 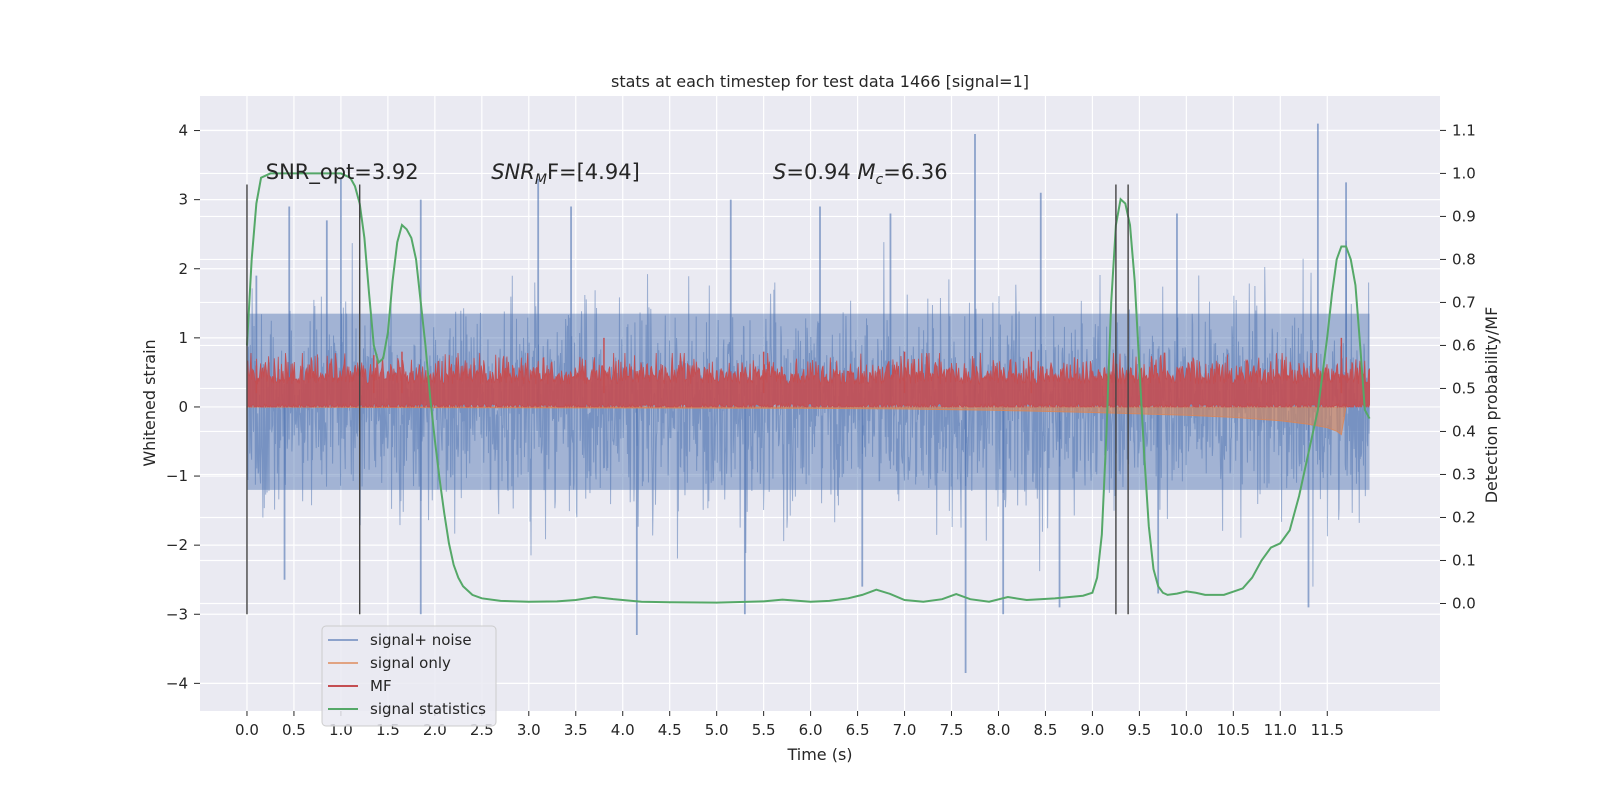 What do you see at coordinates (1139, 730) in the screenshot?
I see `x-tick-label: 9.5` at bounding box center [1139, 730].